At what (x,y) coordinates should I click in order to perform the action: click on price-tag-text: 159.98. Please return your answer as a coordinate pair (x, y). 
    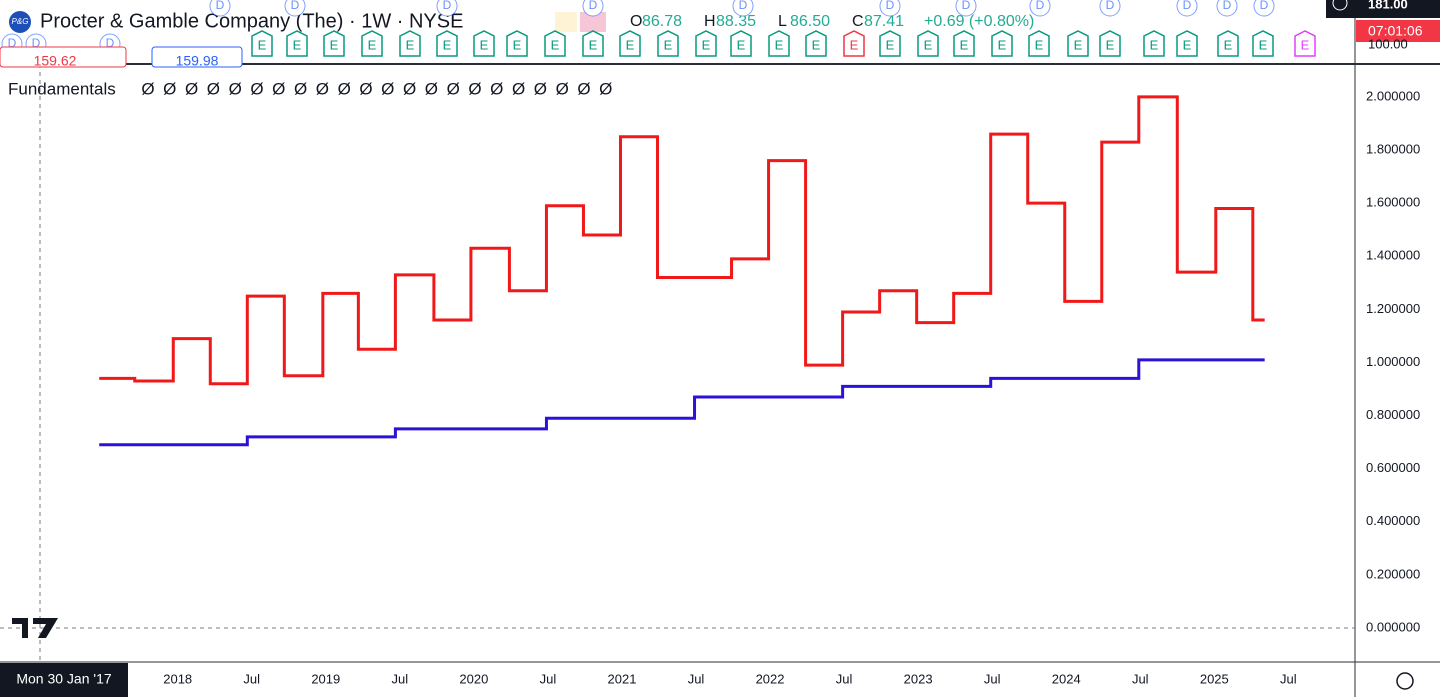
    Looking at the image, I should click on (197, 61).